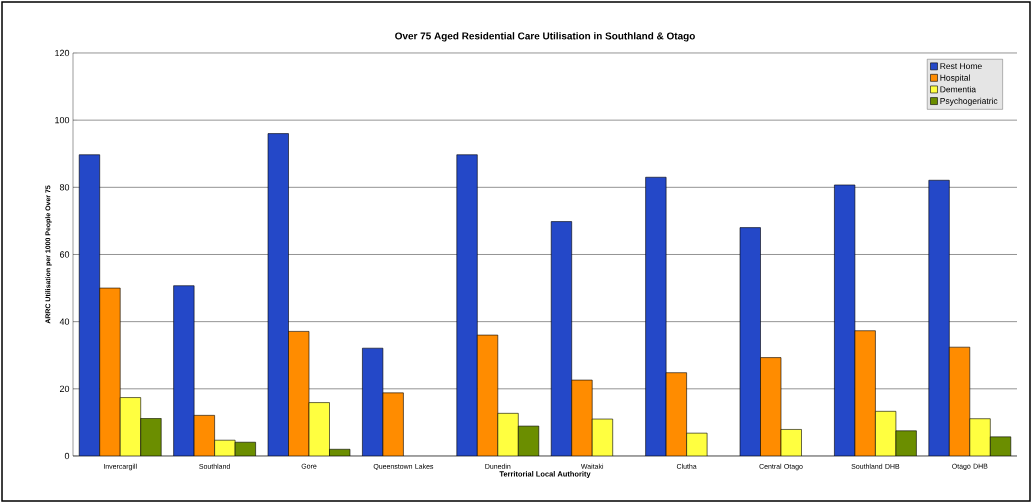 Image resolution: width=1032 pixels, height=503 pixels. I want to click on legend-label: Psychogeriatric, so click(969, 101).